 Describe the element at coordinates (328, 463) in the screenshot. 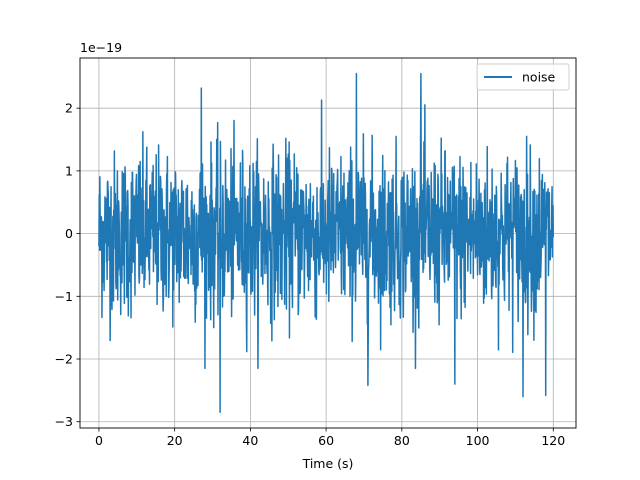

I see `x-axis-label: Time (s)` at that location.